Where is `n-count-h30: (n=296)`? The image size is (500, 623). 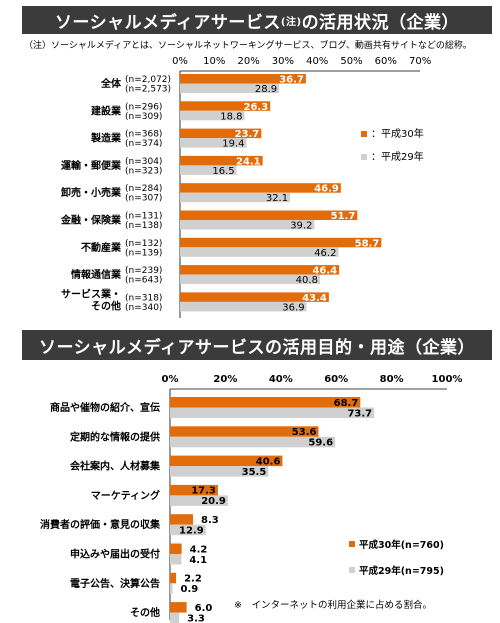
n-count-h30: (n=296) is located at coordinates (143, 107).